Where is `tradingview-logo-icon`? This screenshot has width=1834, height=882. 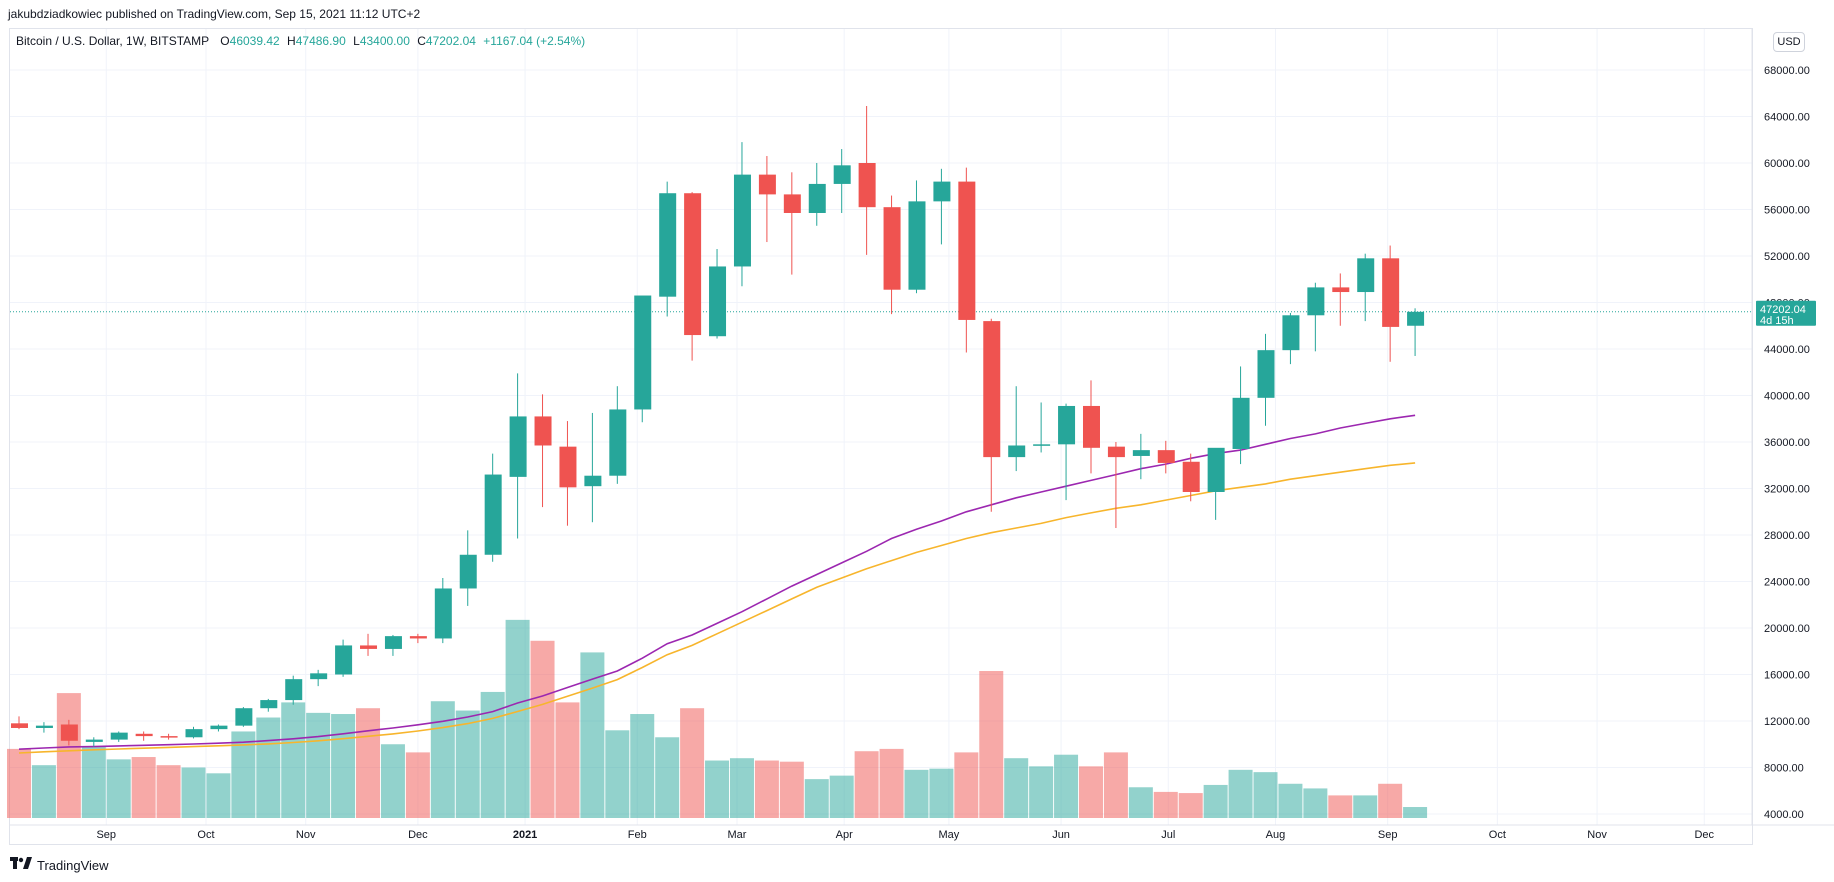
tradingview-logo-icon is located at coordinates (21, 865).